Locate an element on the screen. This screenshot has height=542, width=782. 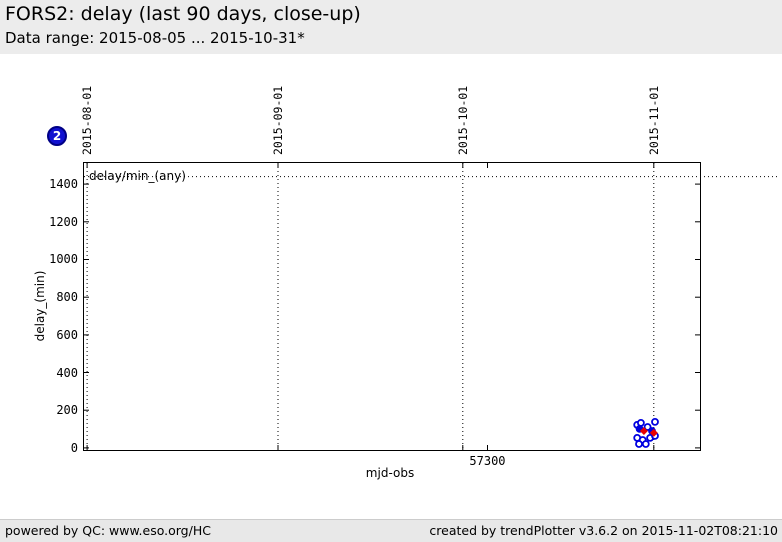
x-axis-title: mjd-obs is located at coordinates (390, 473).